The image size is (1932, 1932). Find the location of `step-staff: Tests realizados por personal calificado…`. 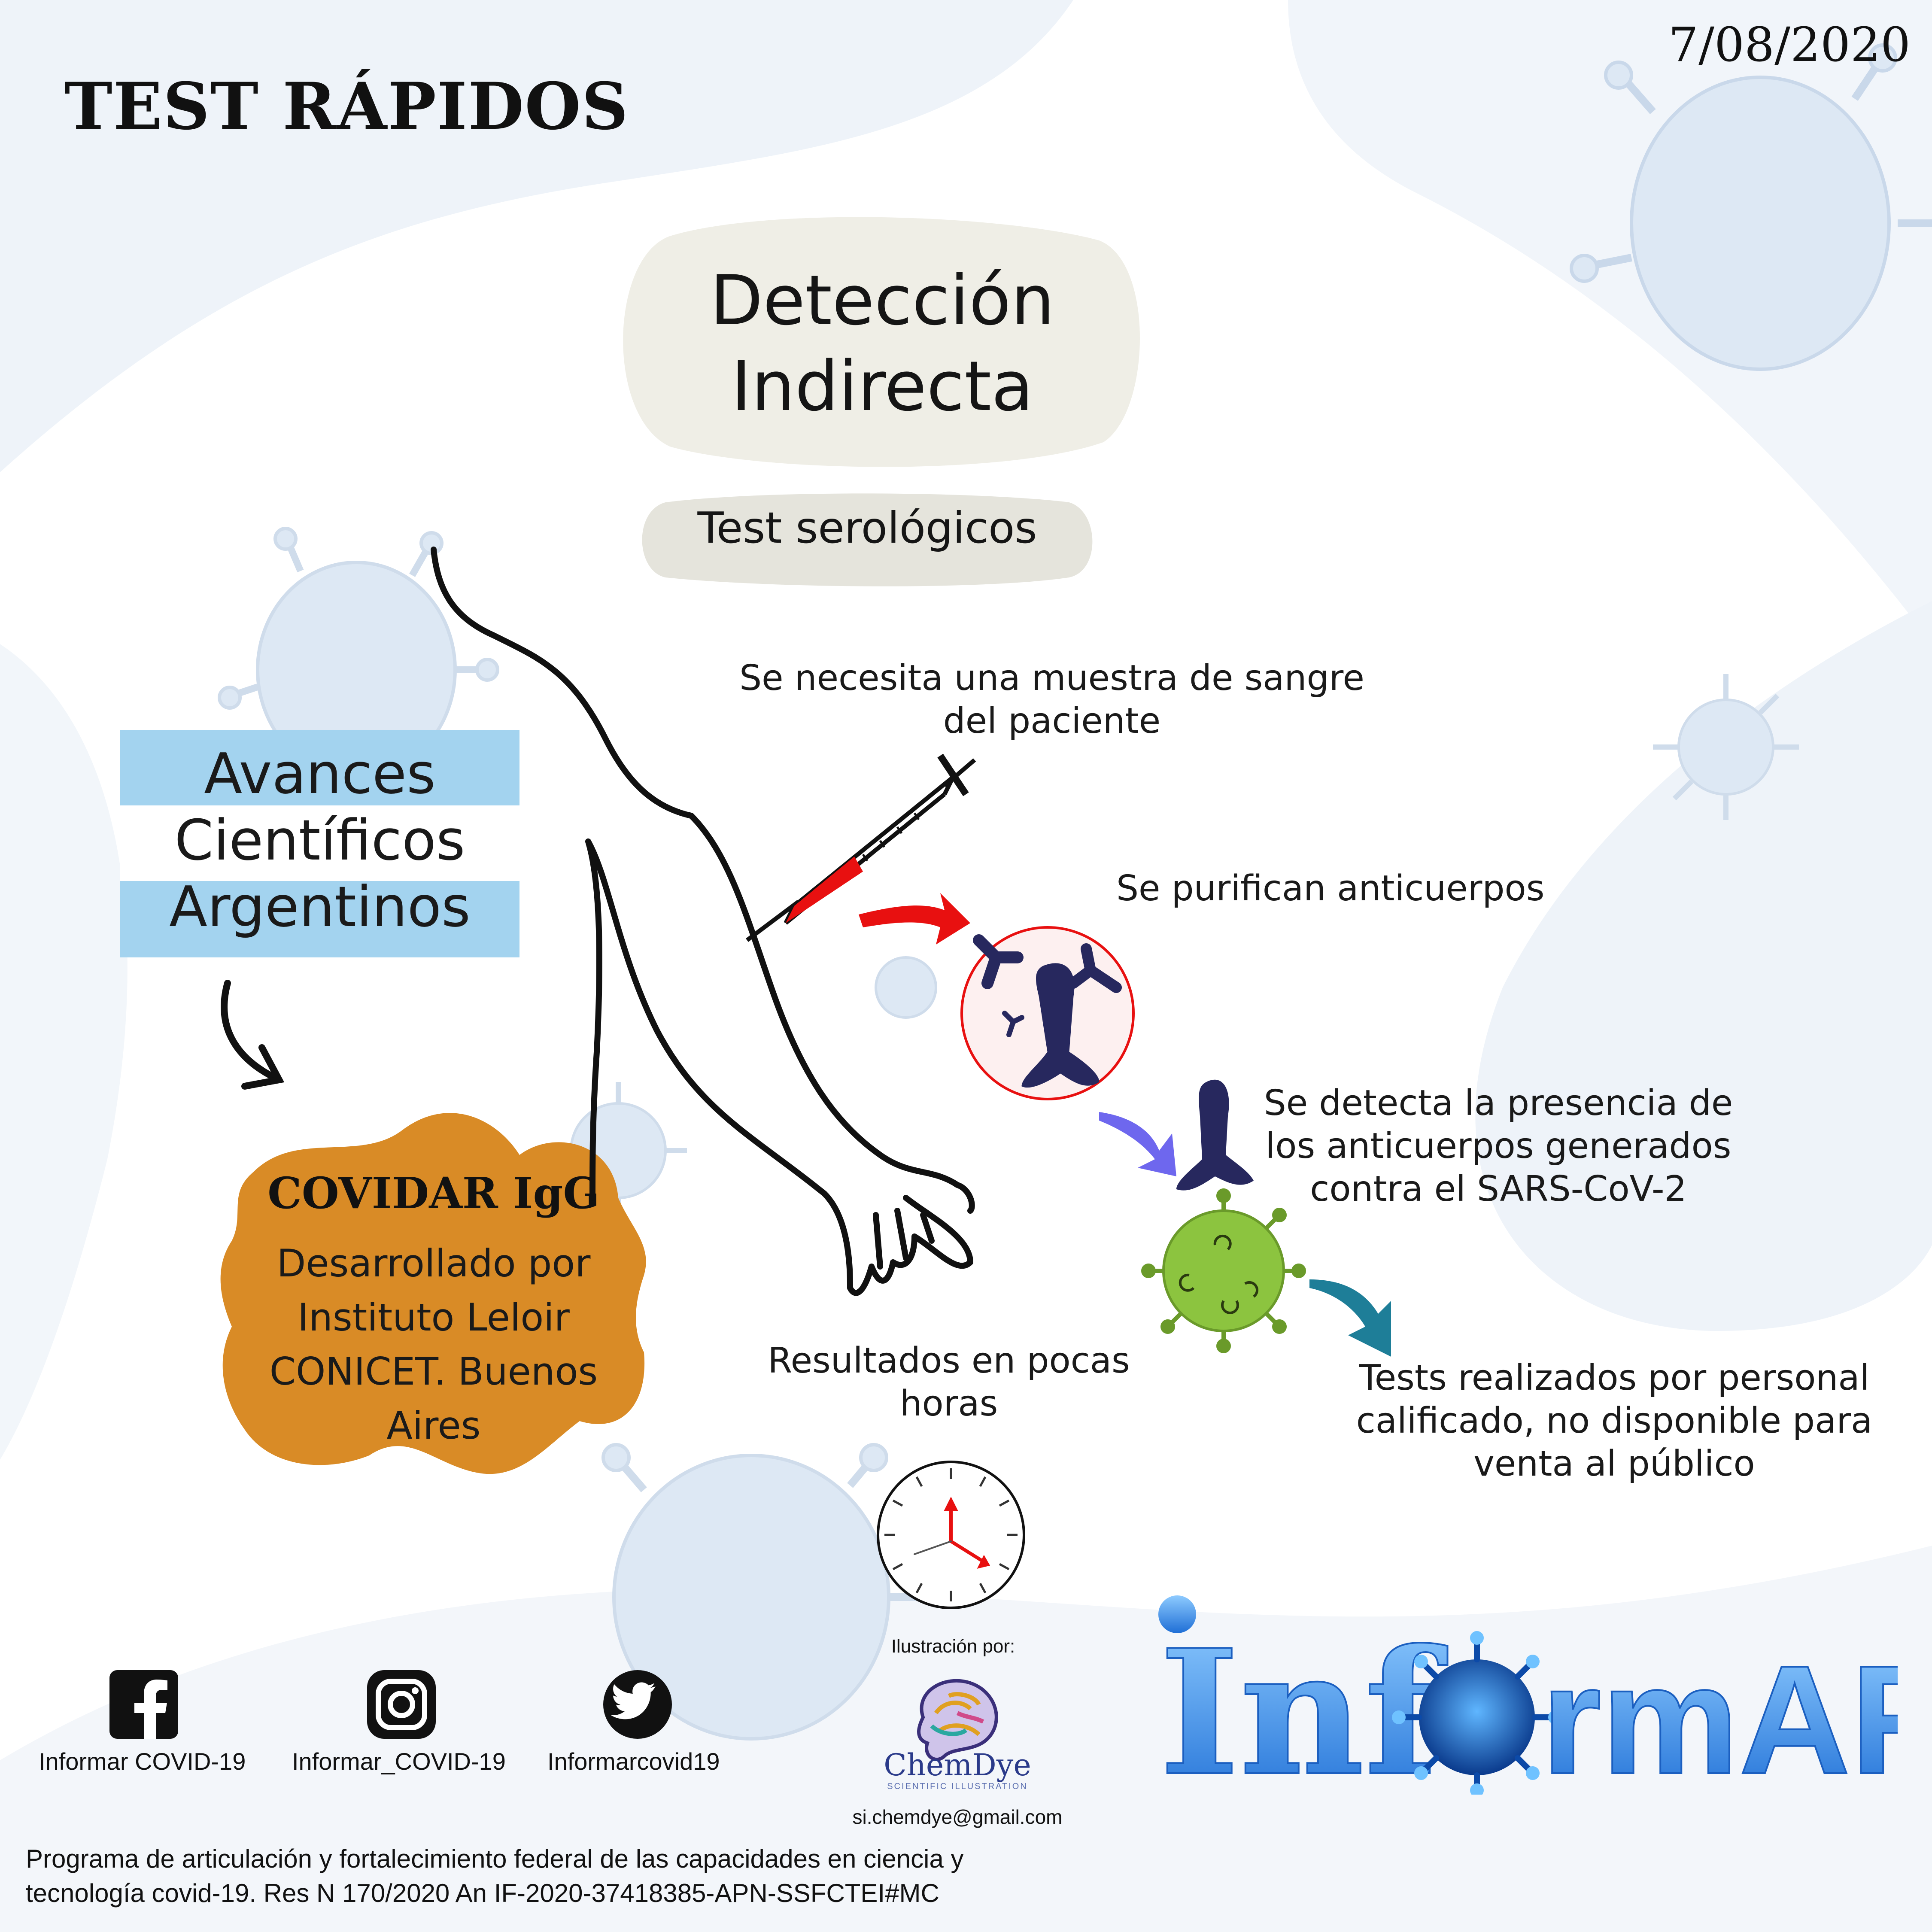

step-staff: Tests realizados por personal calificado… is located at coordinates (1614, 1421).